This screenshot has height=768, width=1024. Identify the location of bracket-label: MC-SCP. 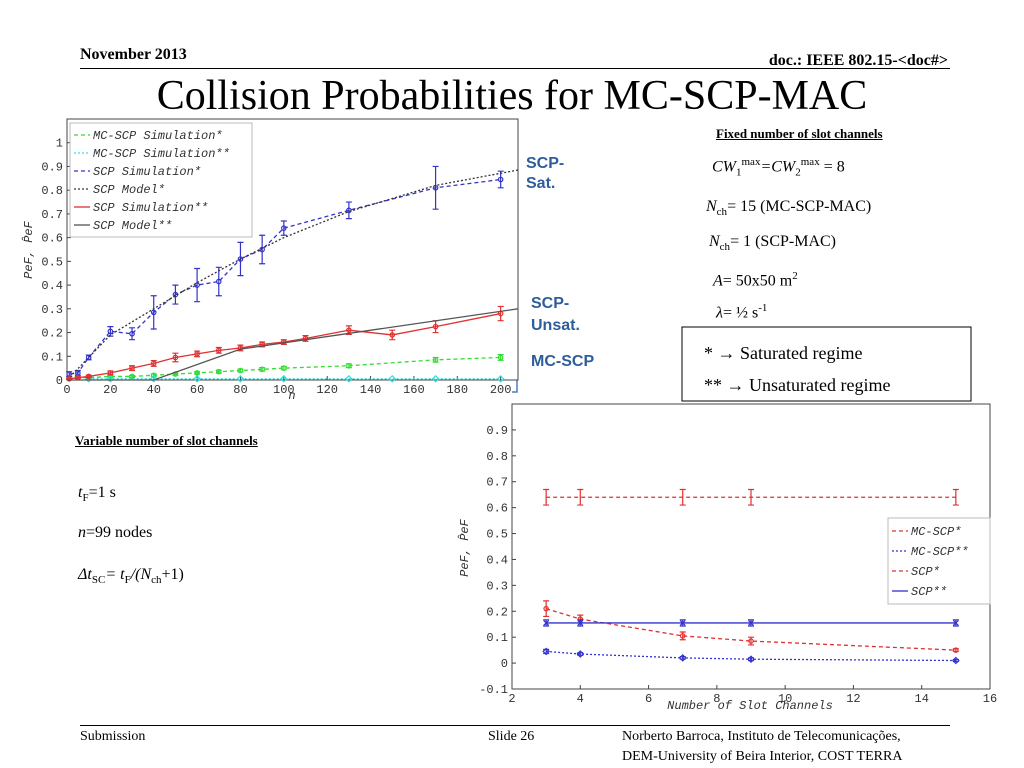
(563, 361).